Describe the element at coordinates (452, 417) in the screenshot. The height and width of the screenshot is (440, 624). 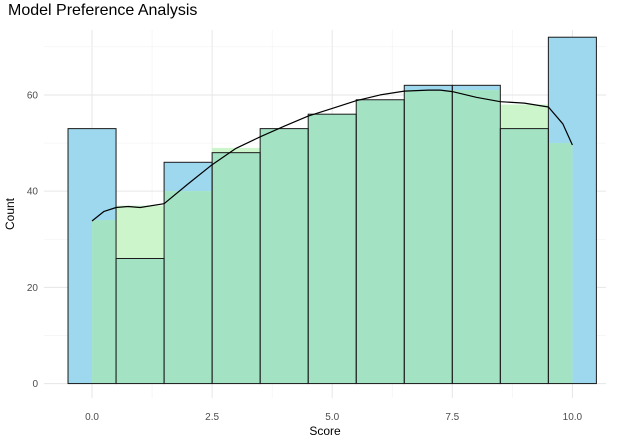
I see `x-tick-label: 7.5` at that location.